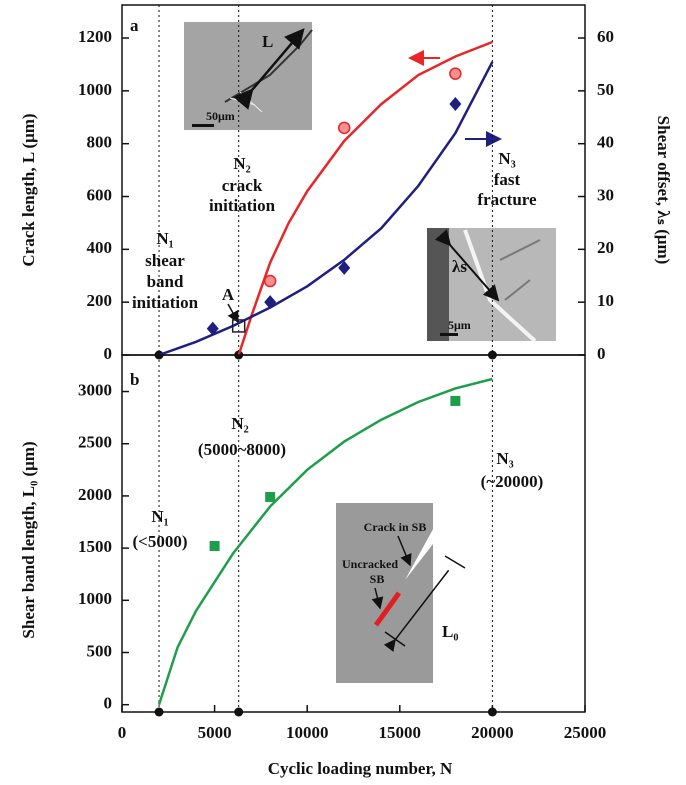 This screenshot has width=686, height=785. What do you see at coordinates (134, 25) in the screenshot?
I see `annotation: a` at bounding box center [134, 25].